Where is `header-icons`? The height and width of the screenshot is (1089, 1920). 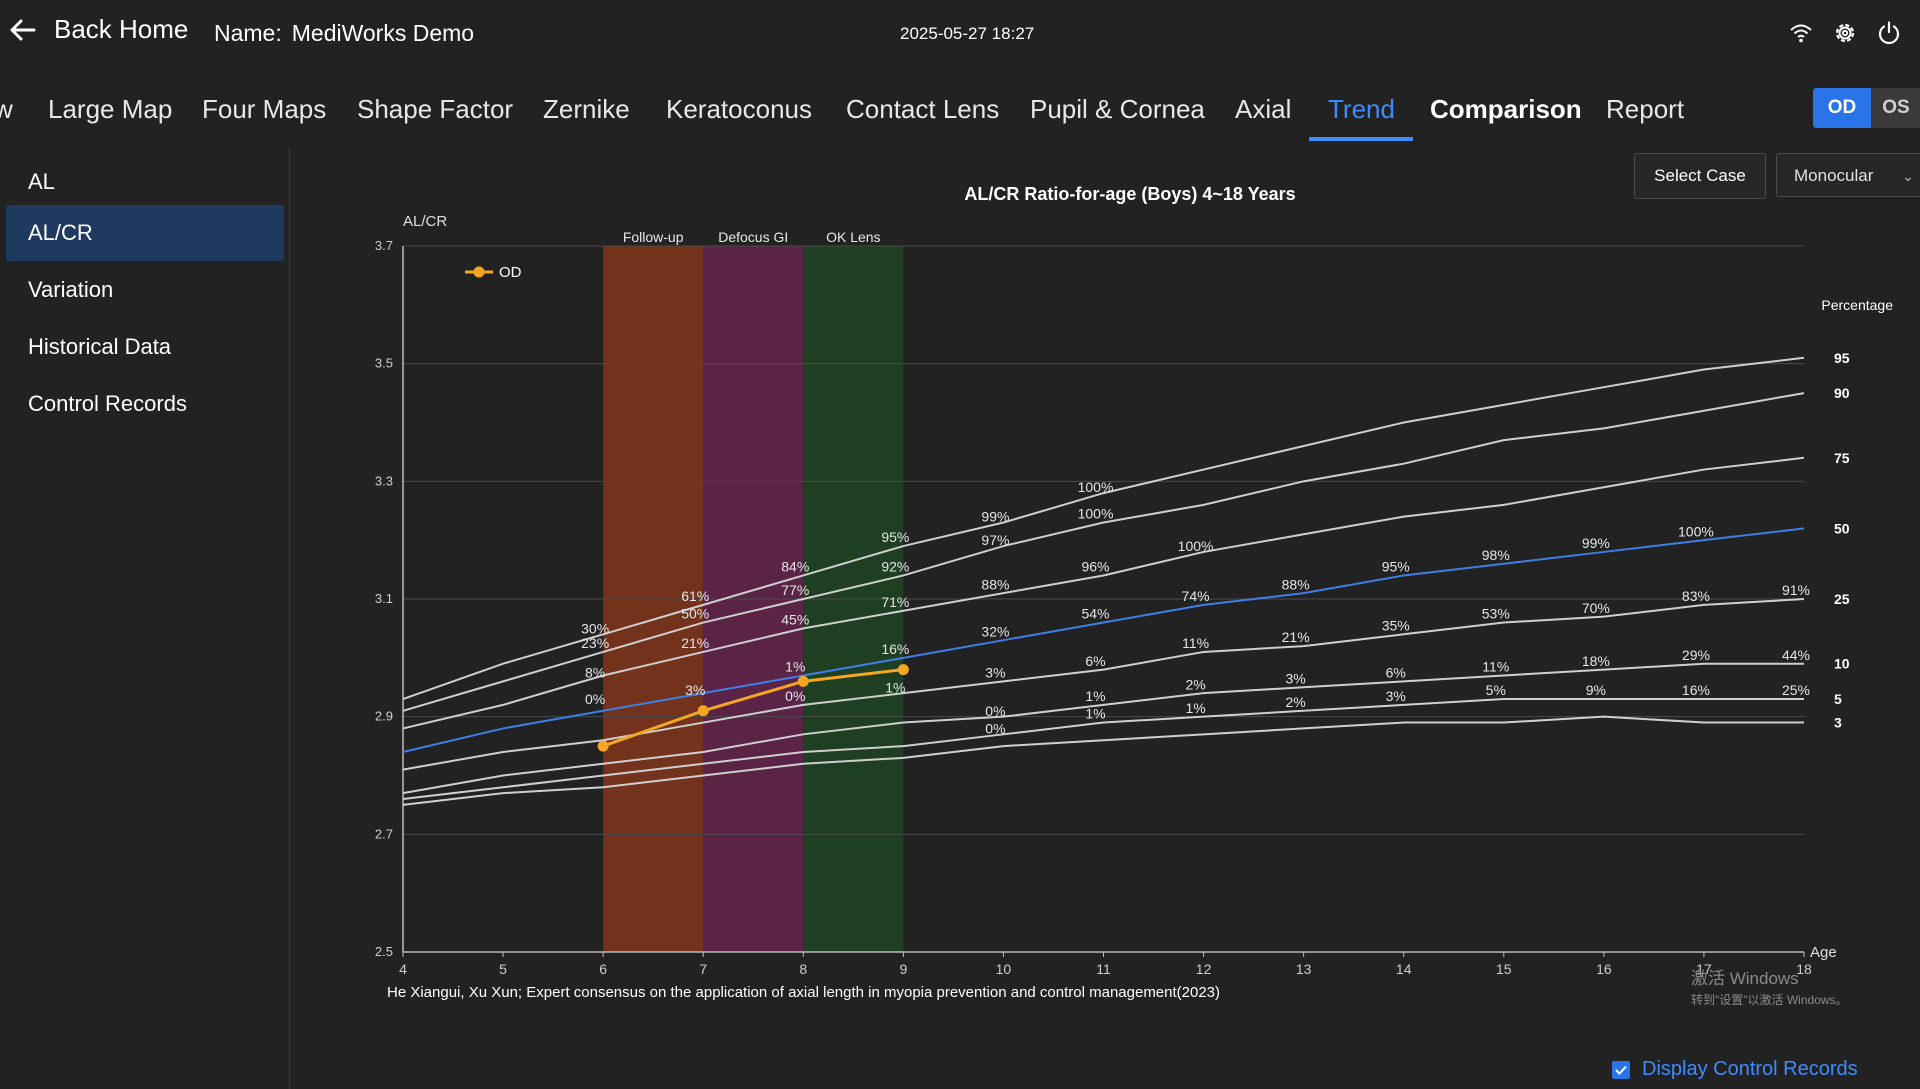 header-icons is located at coordinates (1845, 33).